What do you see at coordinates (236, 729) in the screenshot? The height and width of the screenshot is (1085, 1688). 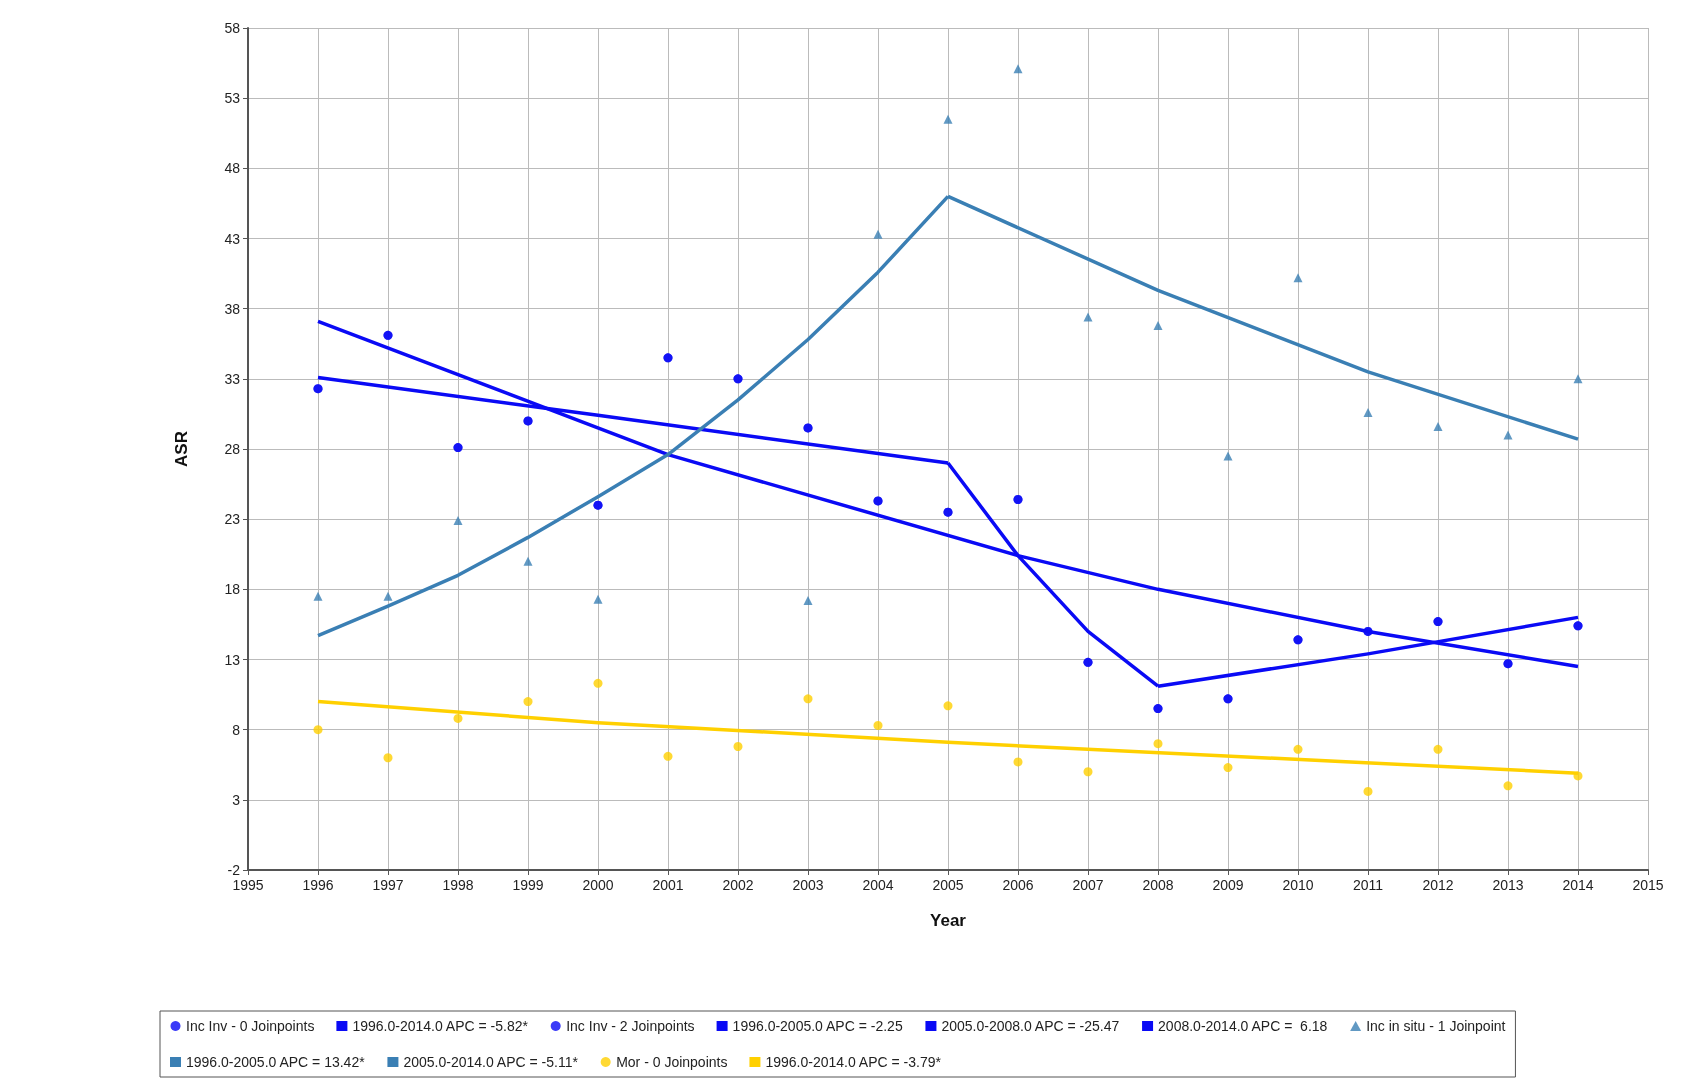 I see `y-tick-label: 8` at bounding box center [236, 729].